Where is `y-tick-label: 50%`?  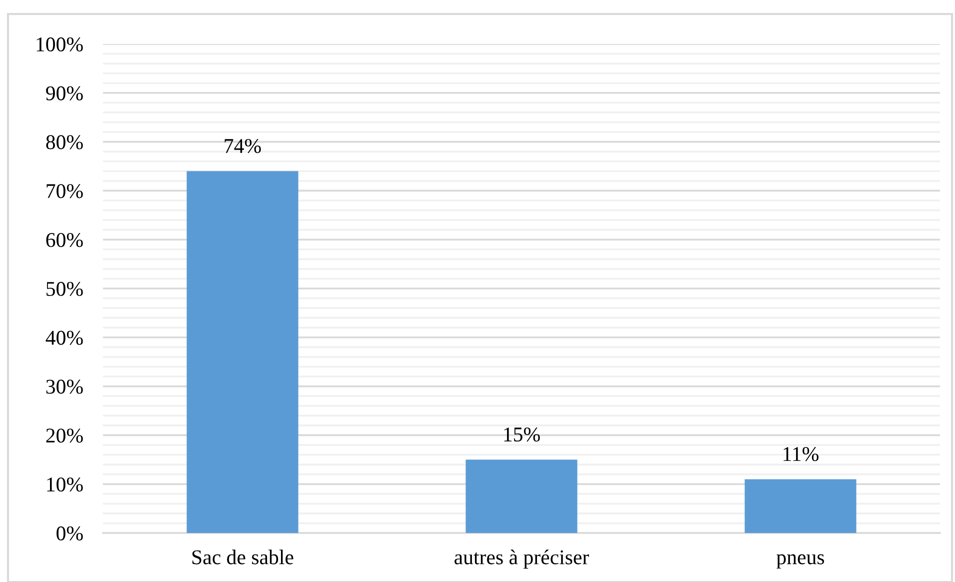 y-tick-label: 50% is located at coordinates (64, 289).